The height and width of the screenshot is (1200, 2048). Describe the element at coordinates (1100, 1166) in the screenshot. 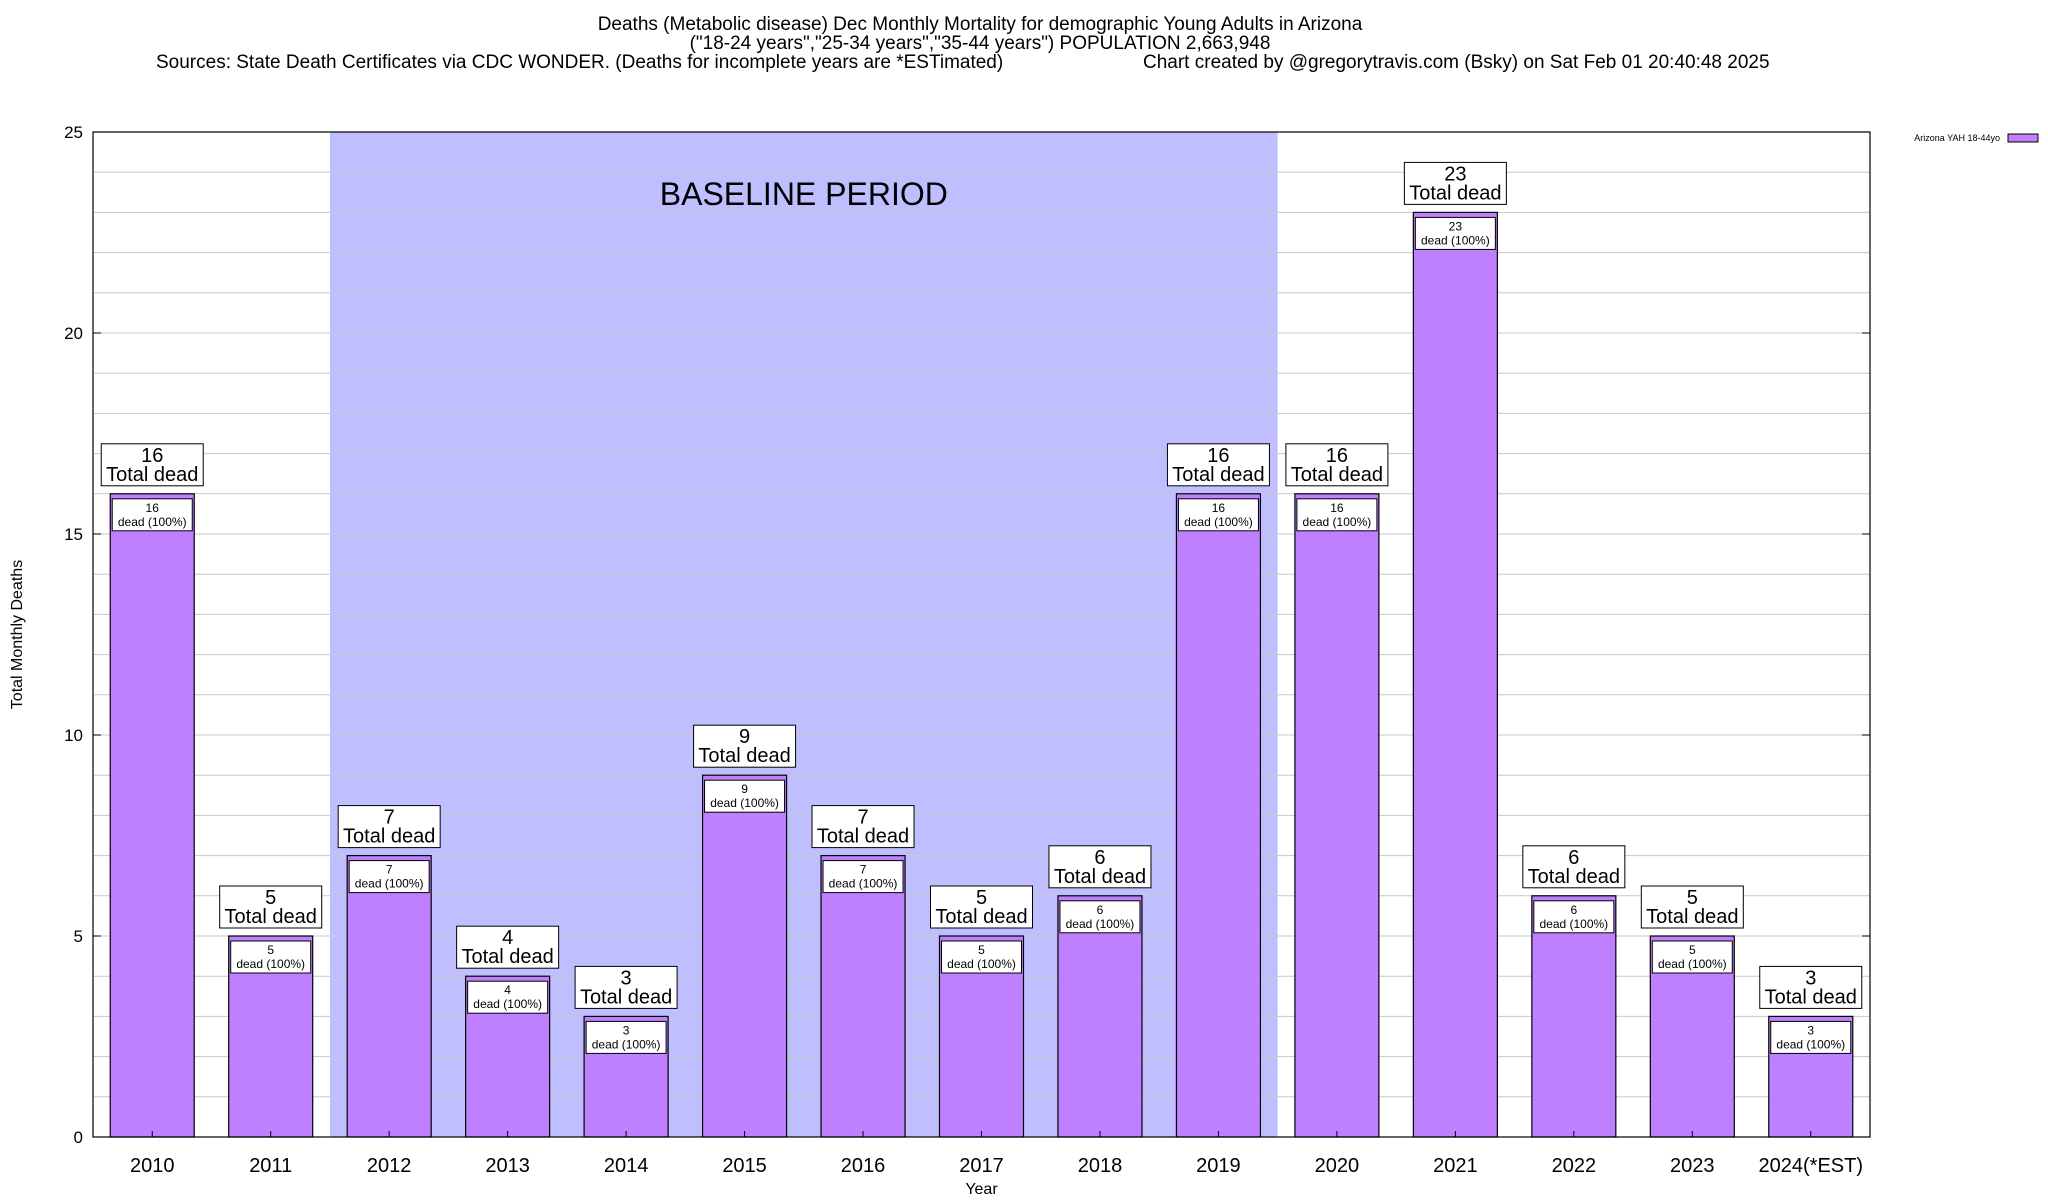

I see `x-tick-label: 2018` at that location.